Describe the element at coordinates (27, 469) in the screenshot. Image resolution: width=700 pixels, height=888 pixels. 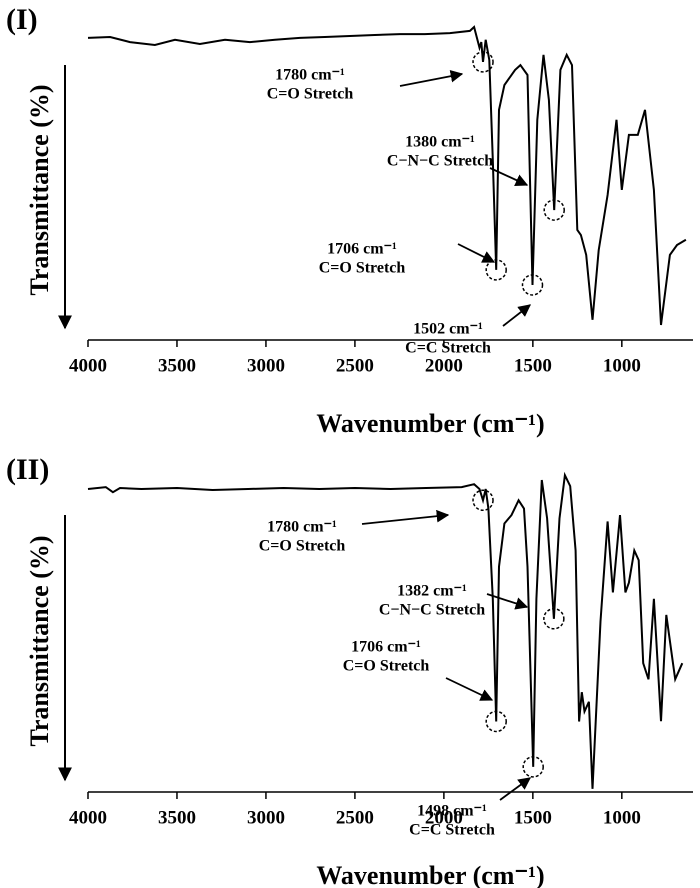
I see `panel-label: (II)` at that location.